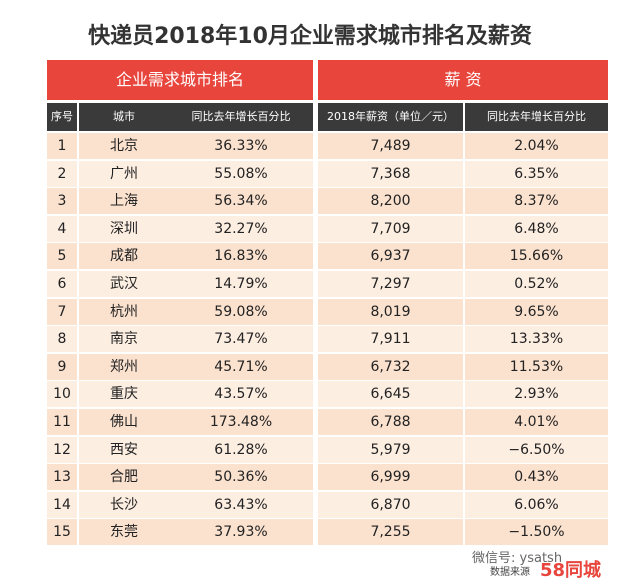 The width and height of the screenshot is (620, 582). What do you see at coordinates (390, 284) in the screenshot?
I see `table-cell: 7,297` at bounding box center [390, 284].